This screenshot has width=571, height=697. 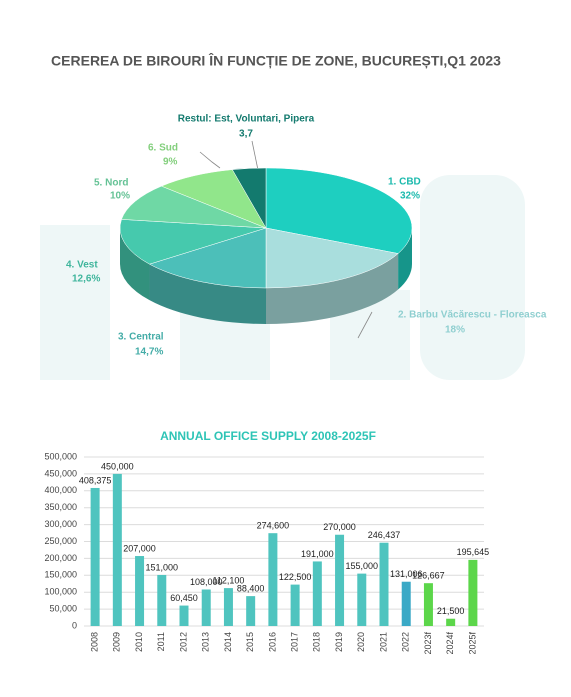 I want to click on value-label: 207,000, so click(x=139, y=548).